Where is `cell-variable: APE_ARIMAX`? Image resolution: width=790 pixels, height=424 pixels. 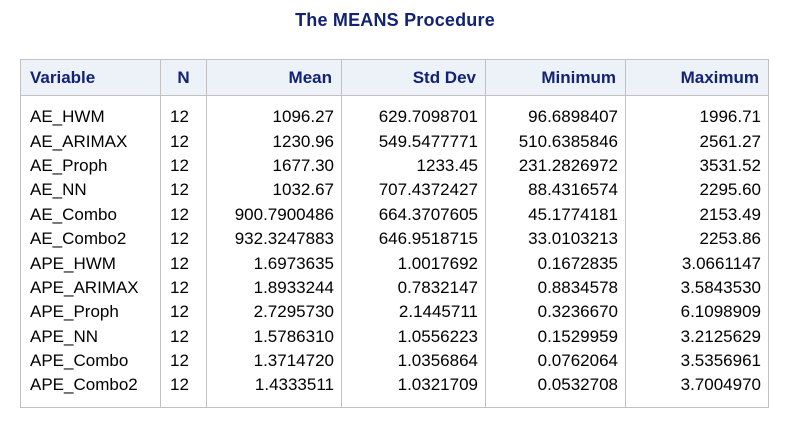
cell-variable: APE_ARIMAX is located at coordinates (90, 288).